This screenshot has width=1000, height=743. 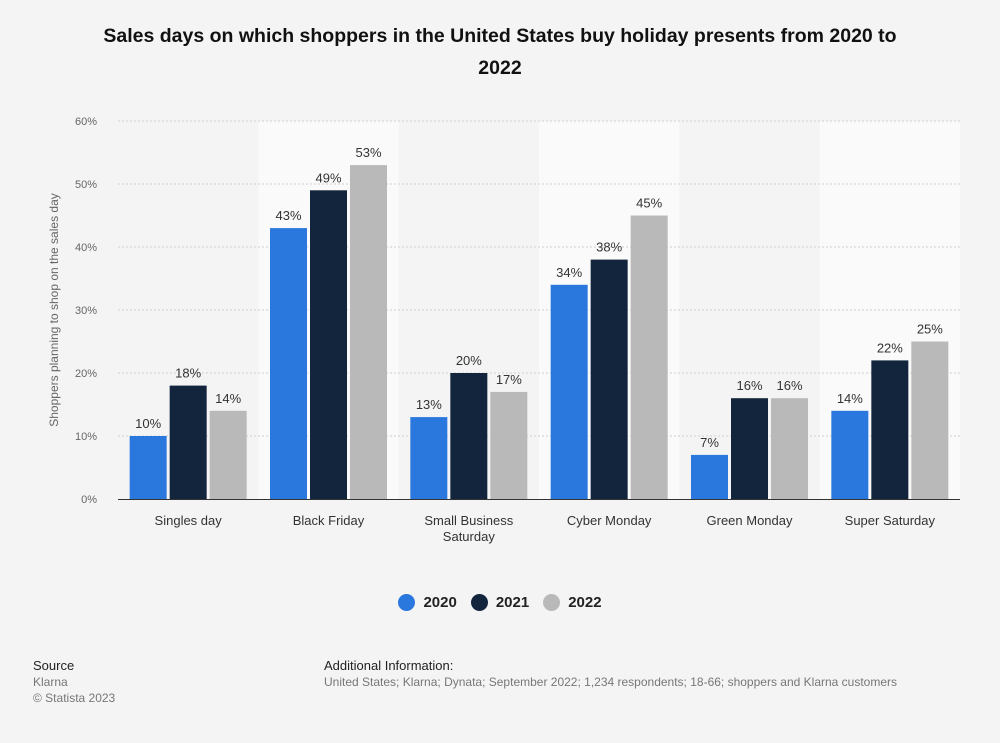 What do you see at coordinates (74, 698) in the screenshot?
I see `source-line-2: © Statista 2023` at bounding box center [74, 698].